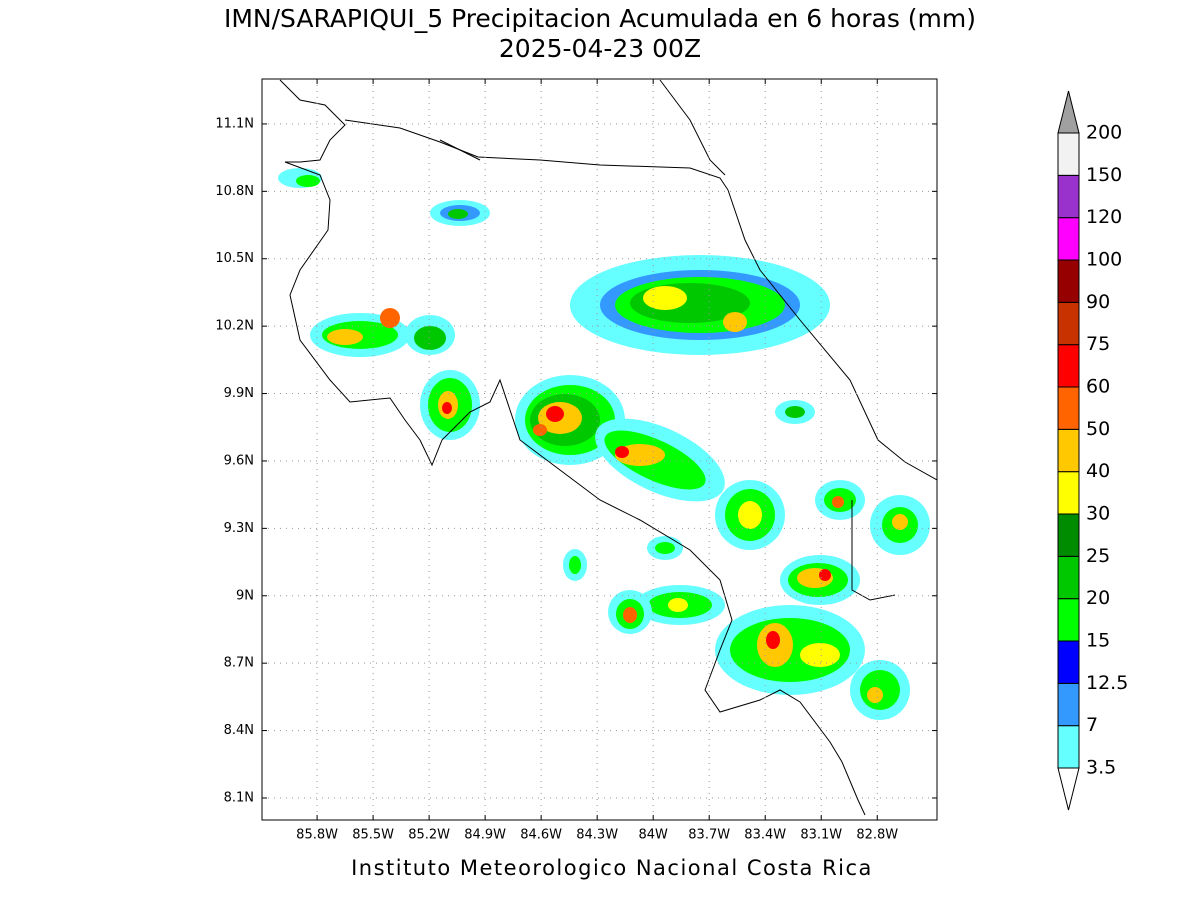 The width and height of the screenshot is (1200, 900). What do you see at coordinates (239, 528) in the screenshot?
I see `lat-tick-label: 9.3N` at bounding box center [239, 528].